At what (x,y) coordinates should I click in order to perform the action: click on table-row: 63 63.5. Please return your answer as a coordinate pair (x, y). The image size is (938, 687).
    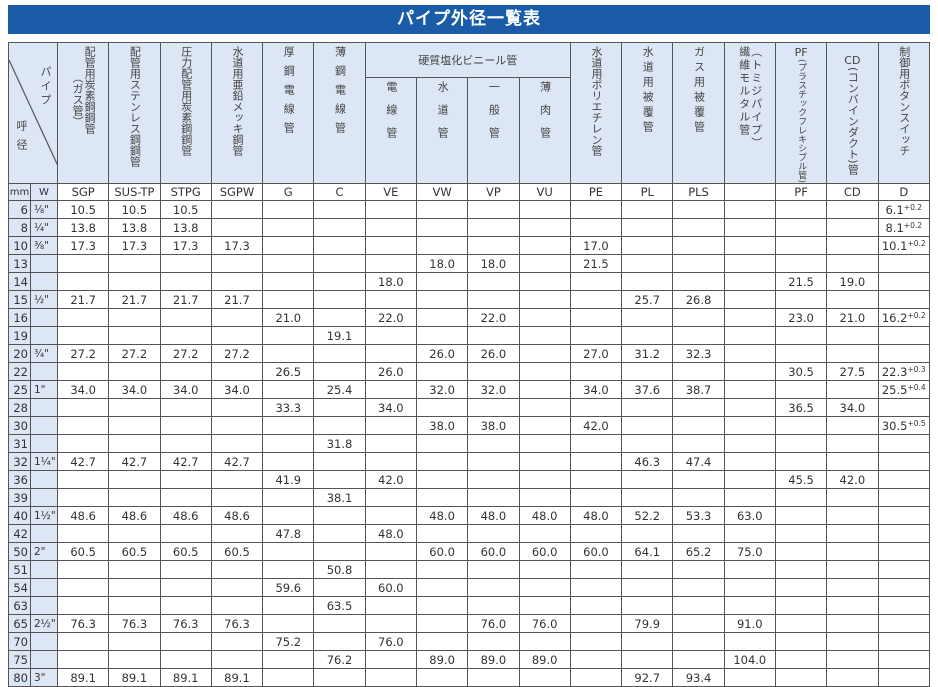
    Looking at the image, I should click on (469, 606).